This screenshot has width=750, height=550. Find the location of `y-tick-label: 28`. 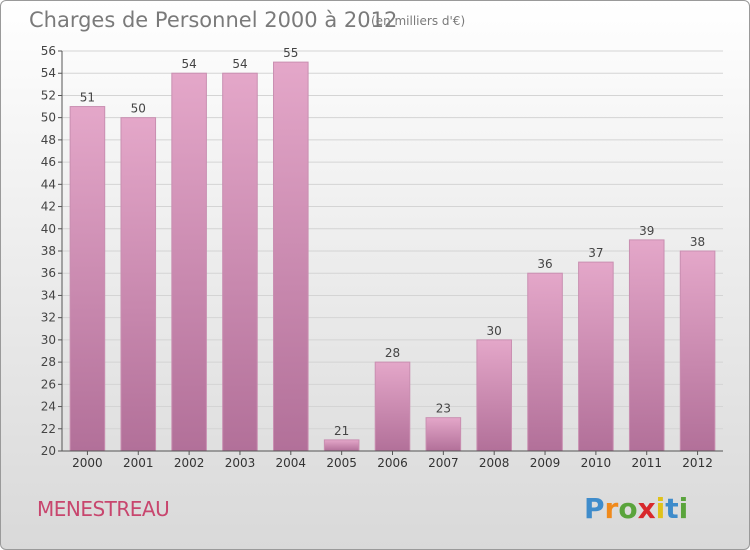

y-tick-label: 28 is located at coordinates (48, 362).